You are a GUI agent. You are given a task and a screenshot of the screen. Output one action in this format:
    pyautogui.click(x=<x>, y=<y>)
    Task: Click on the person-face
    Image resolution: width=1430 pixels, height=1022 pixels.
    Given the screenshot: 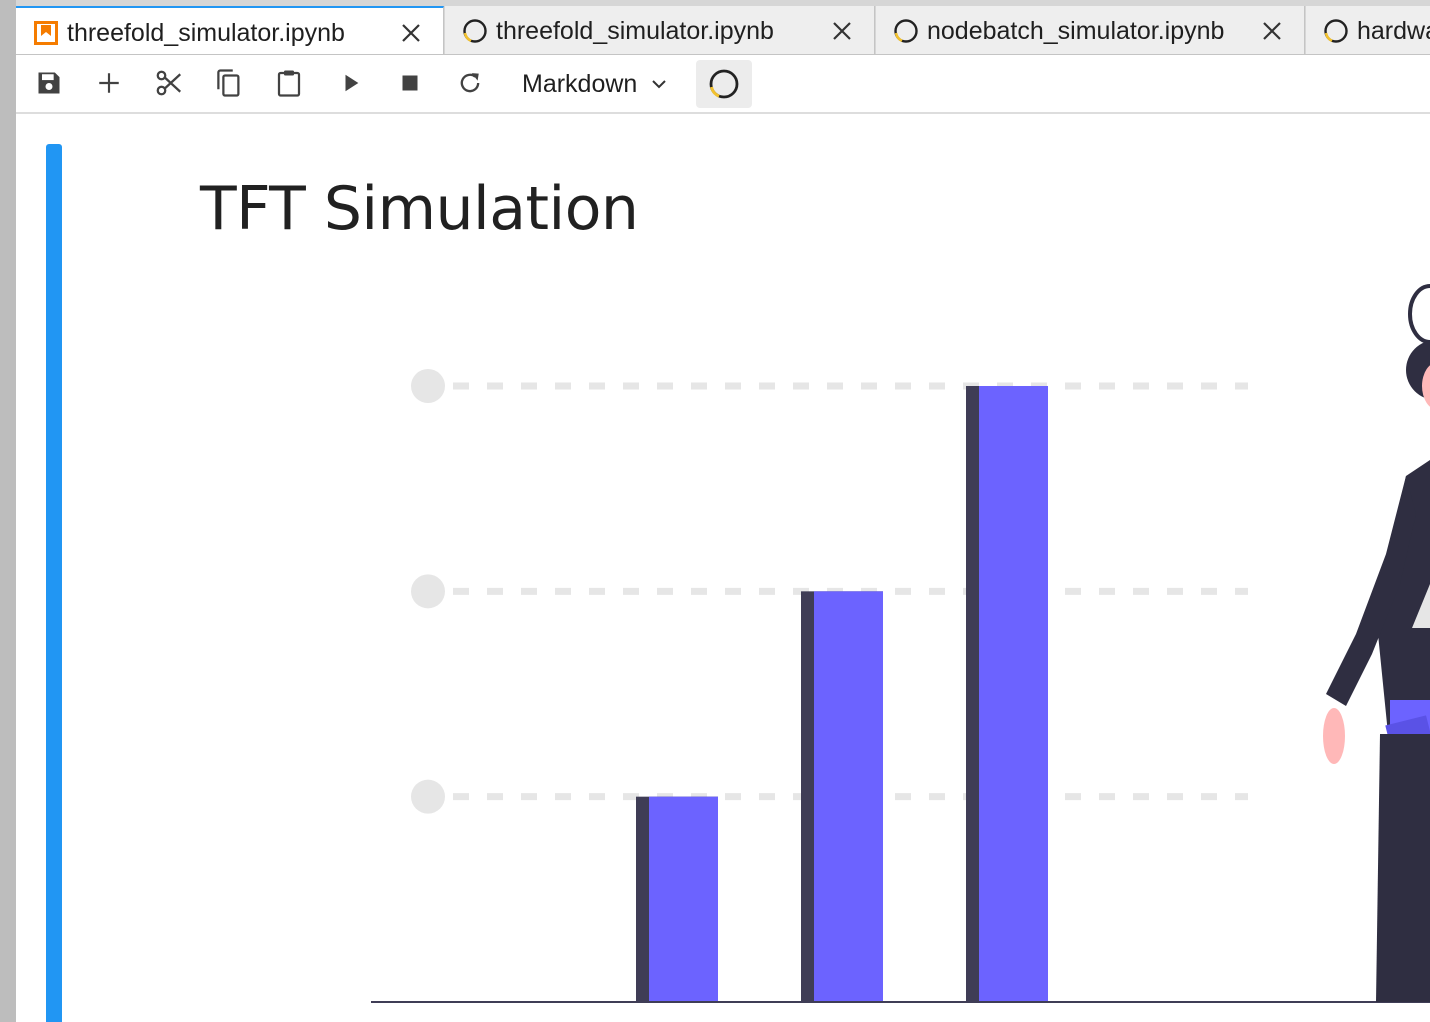 What is the action you would take?
    pyautogui.click(x=1426, y=386)
    